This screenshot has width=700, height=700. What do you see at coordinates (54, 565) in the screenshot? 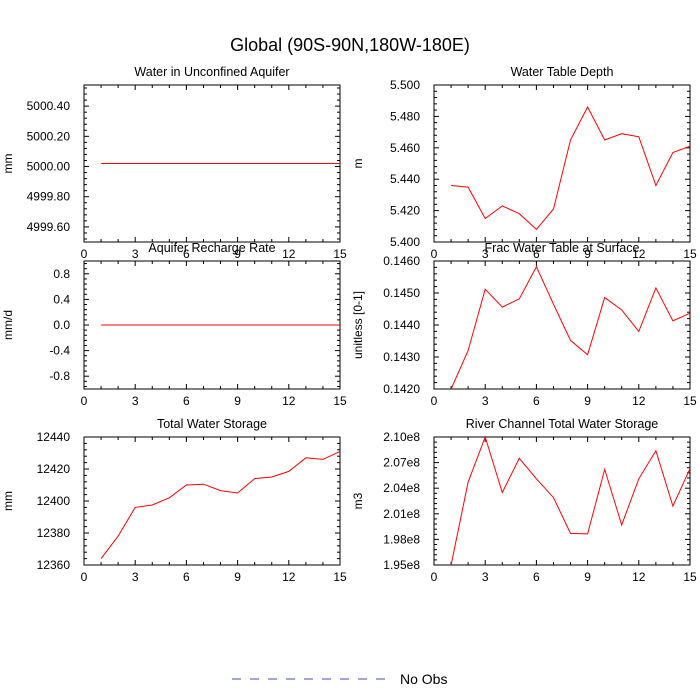
I see `y-tick-label: 12360` at bounding box center [54, 565].